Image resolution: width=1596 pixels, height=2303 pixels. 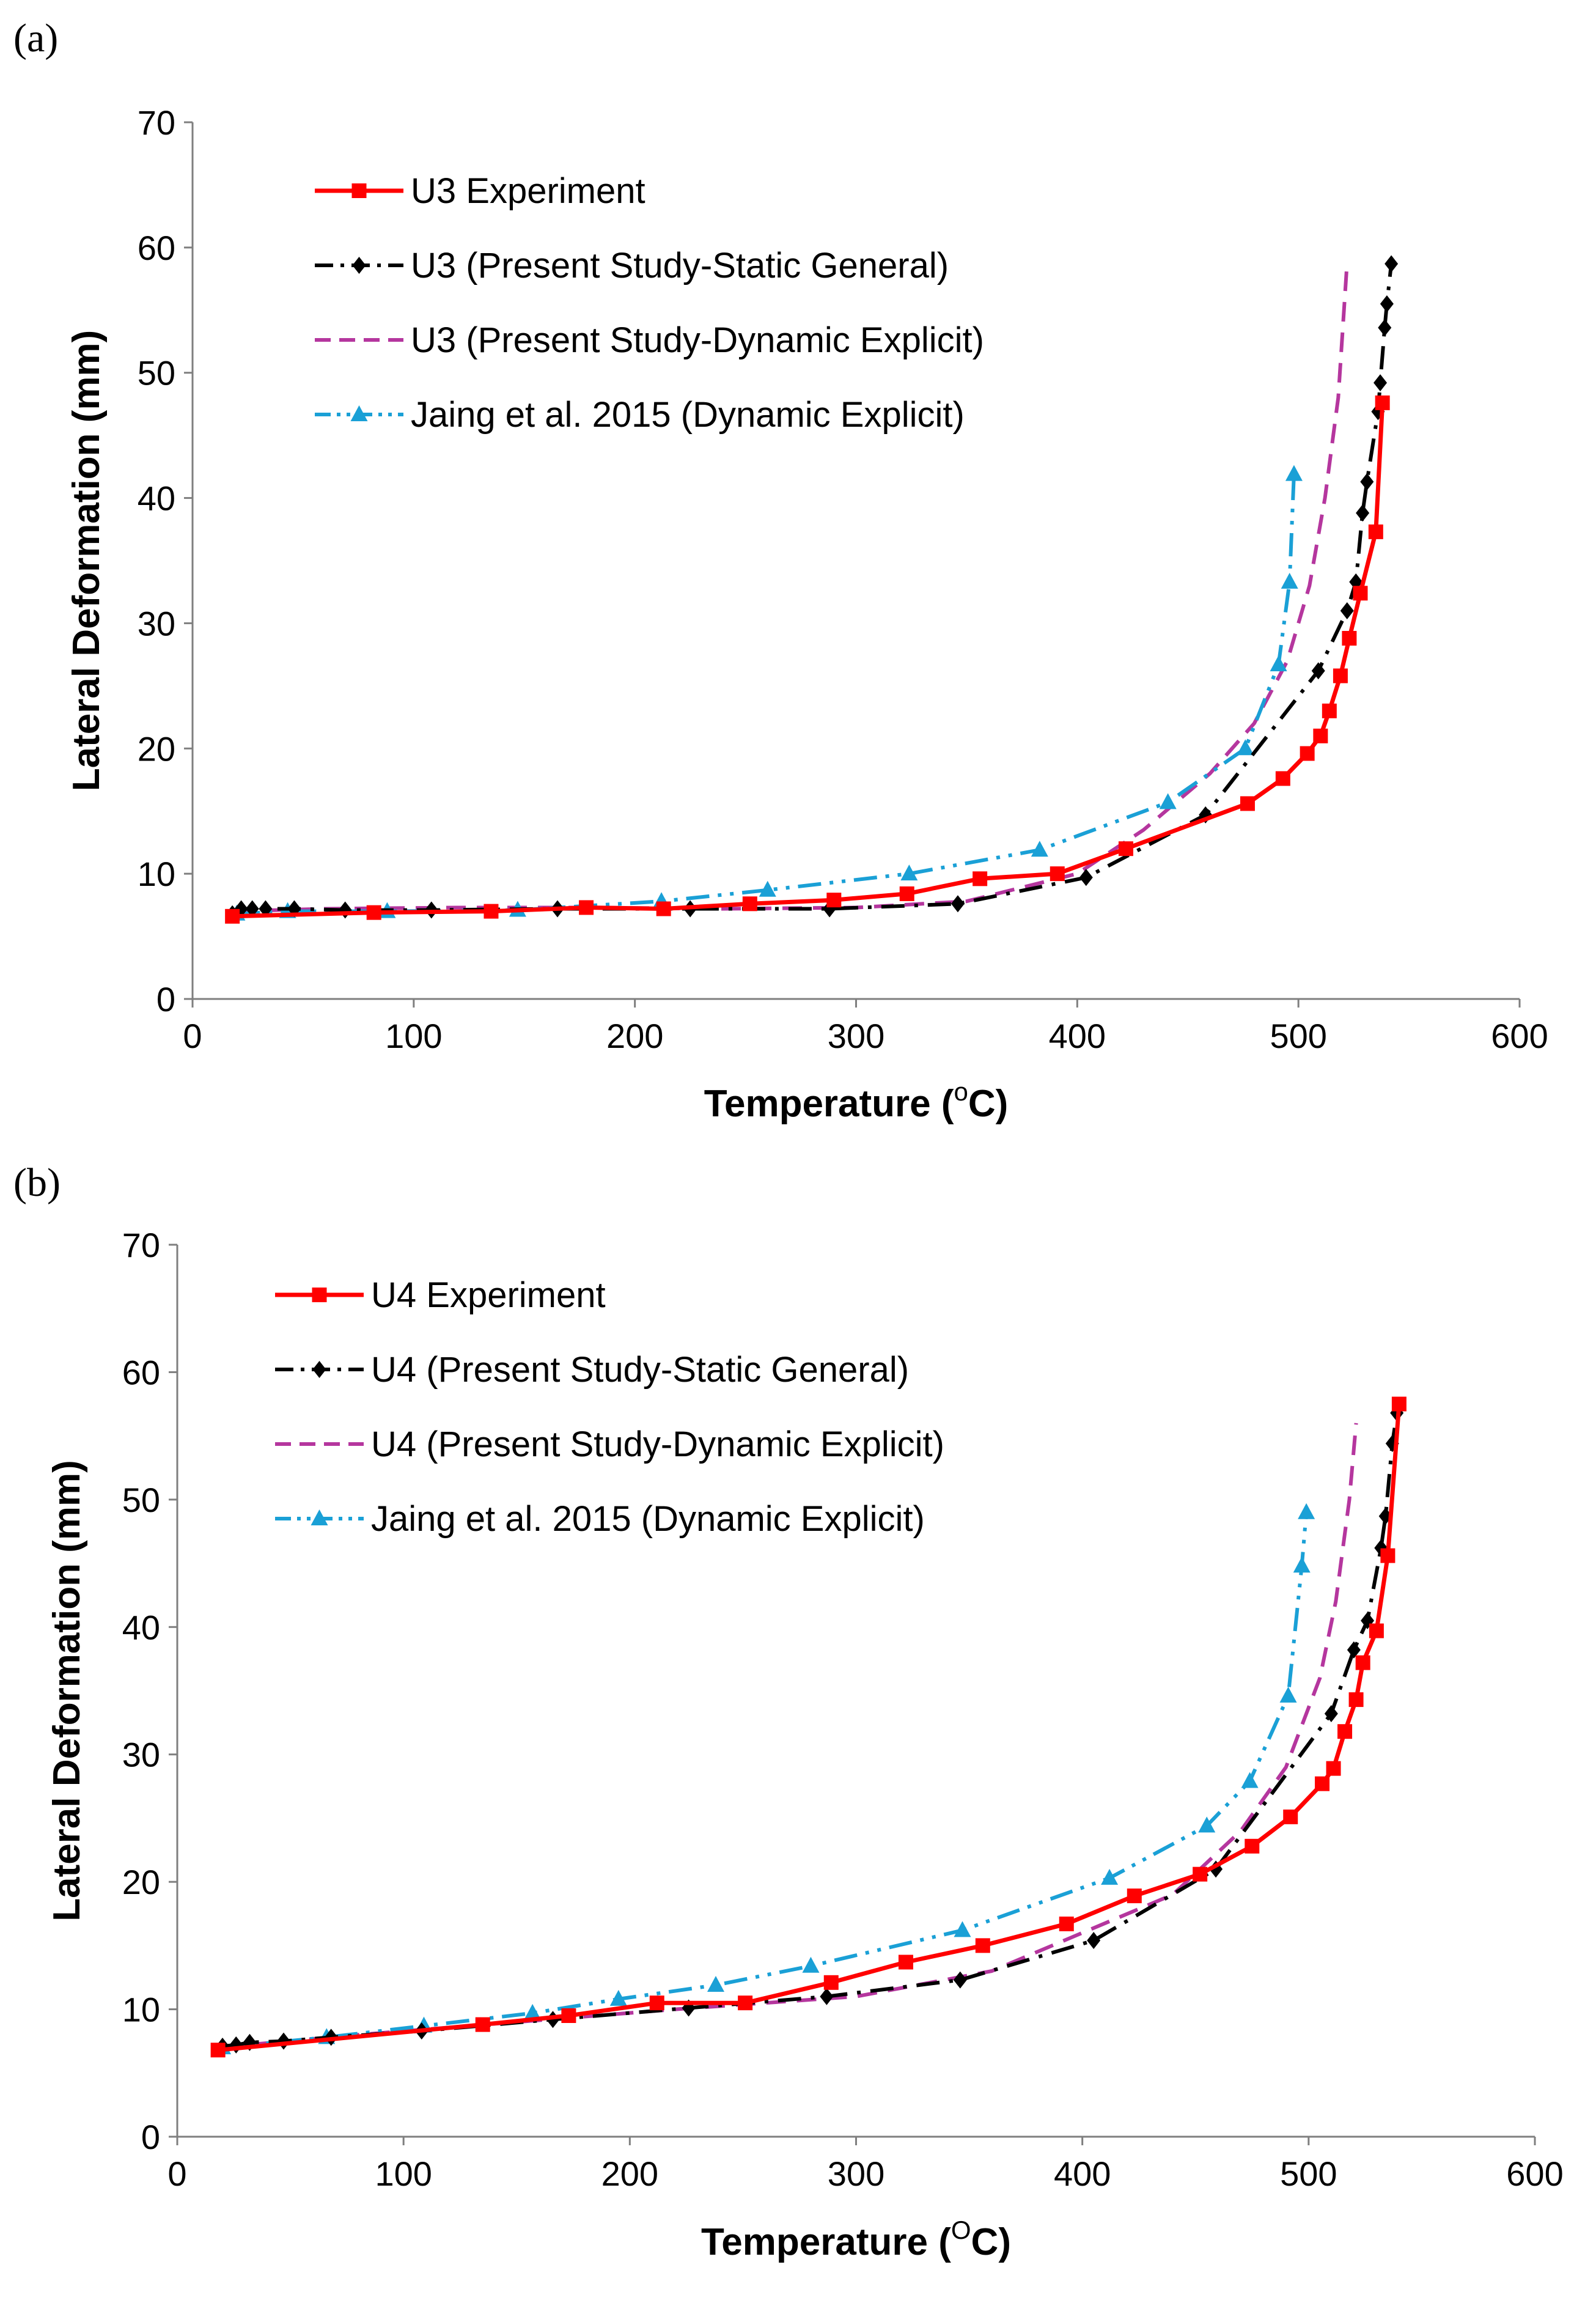 What do you see at coordinates (165, 999) in the screenshot?
I see `y-tick-label: 0` at bounding box center [165, 999].